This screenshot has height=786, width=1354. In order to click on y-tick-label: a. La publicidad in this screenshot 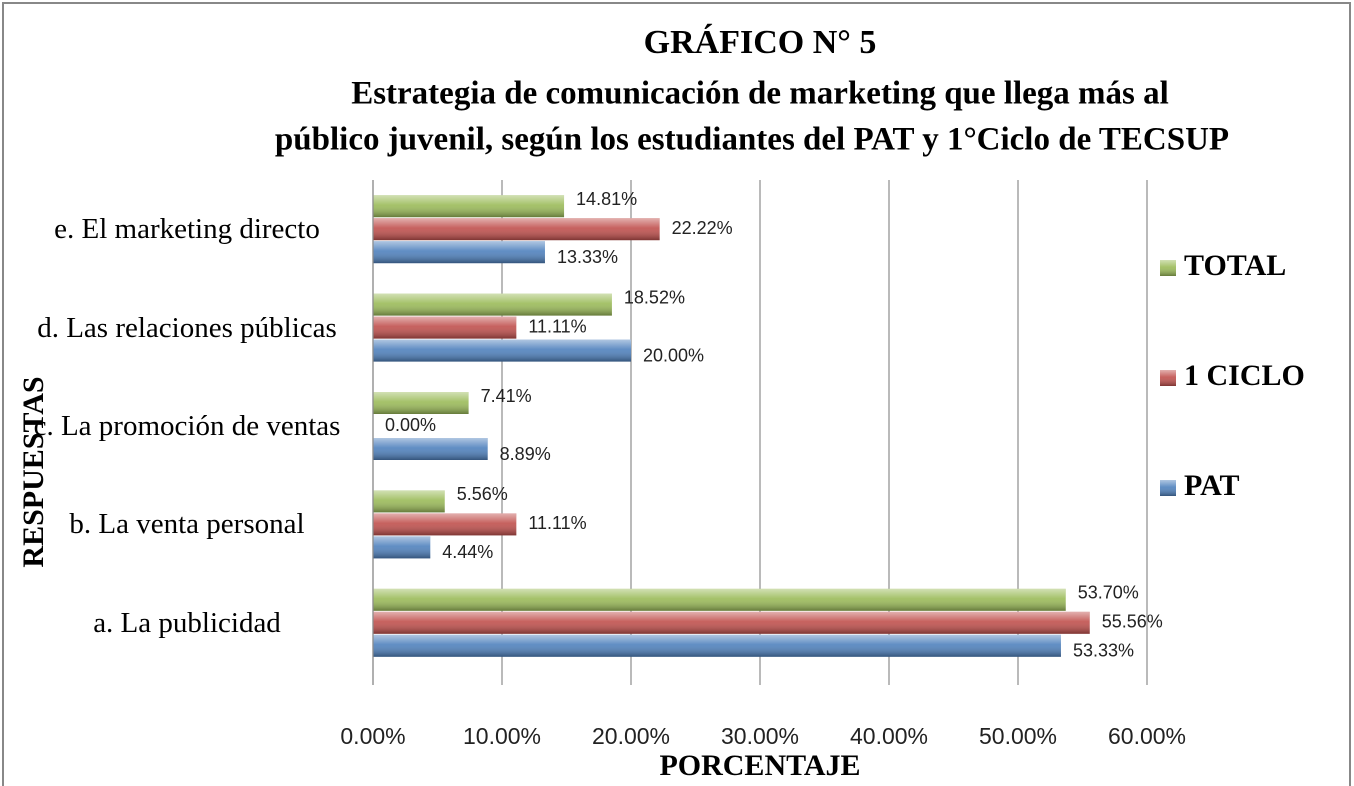, I will do `click(187, 622)`.